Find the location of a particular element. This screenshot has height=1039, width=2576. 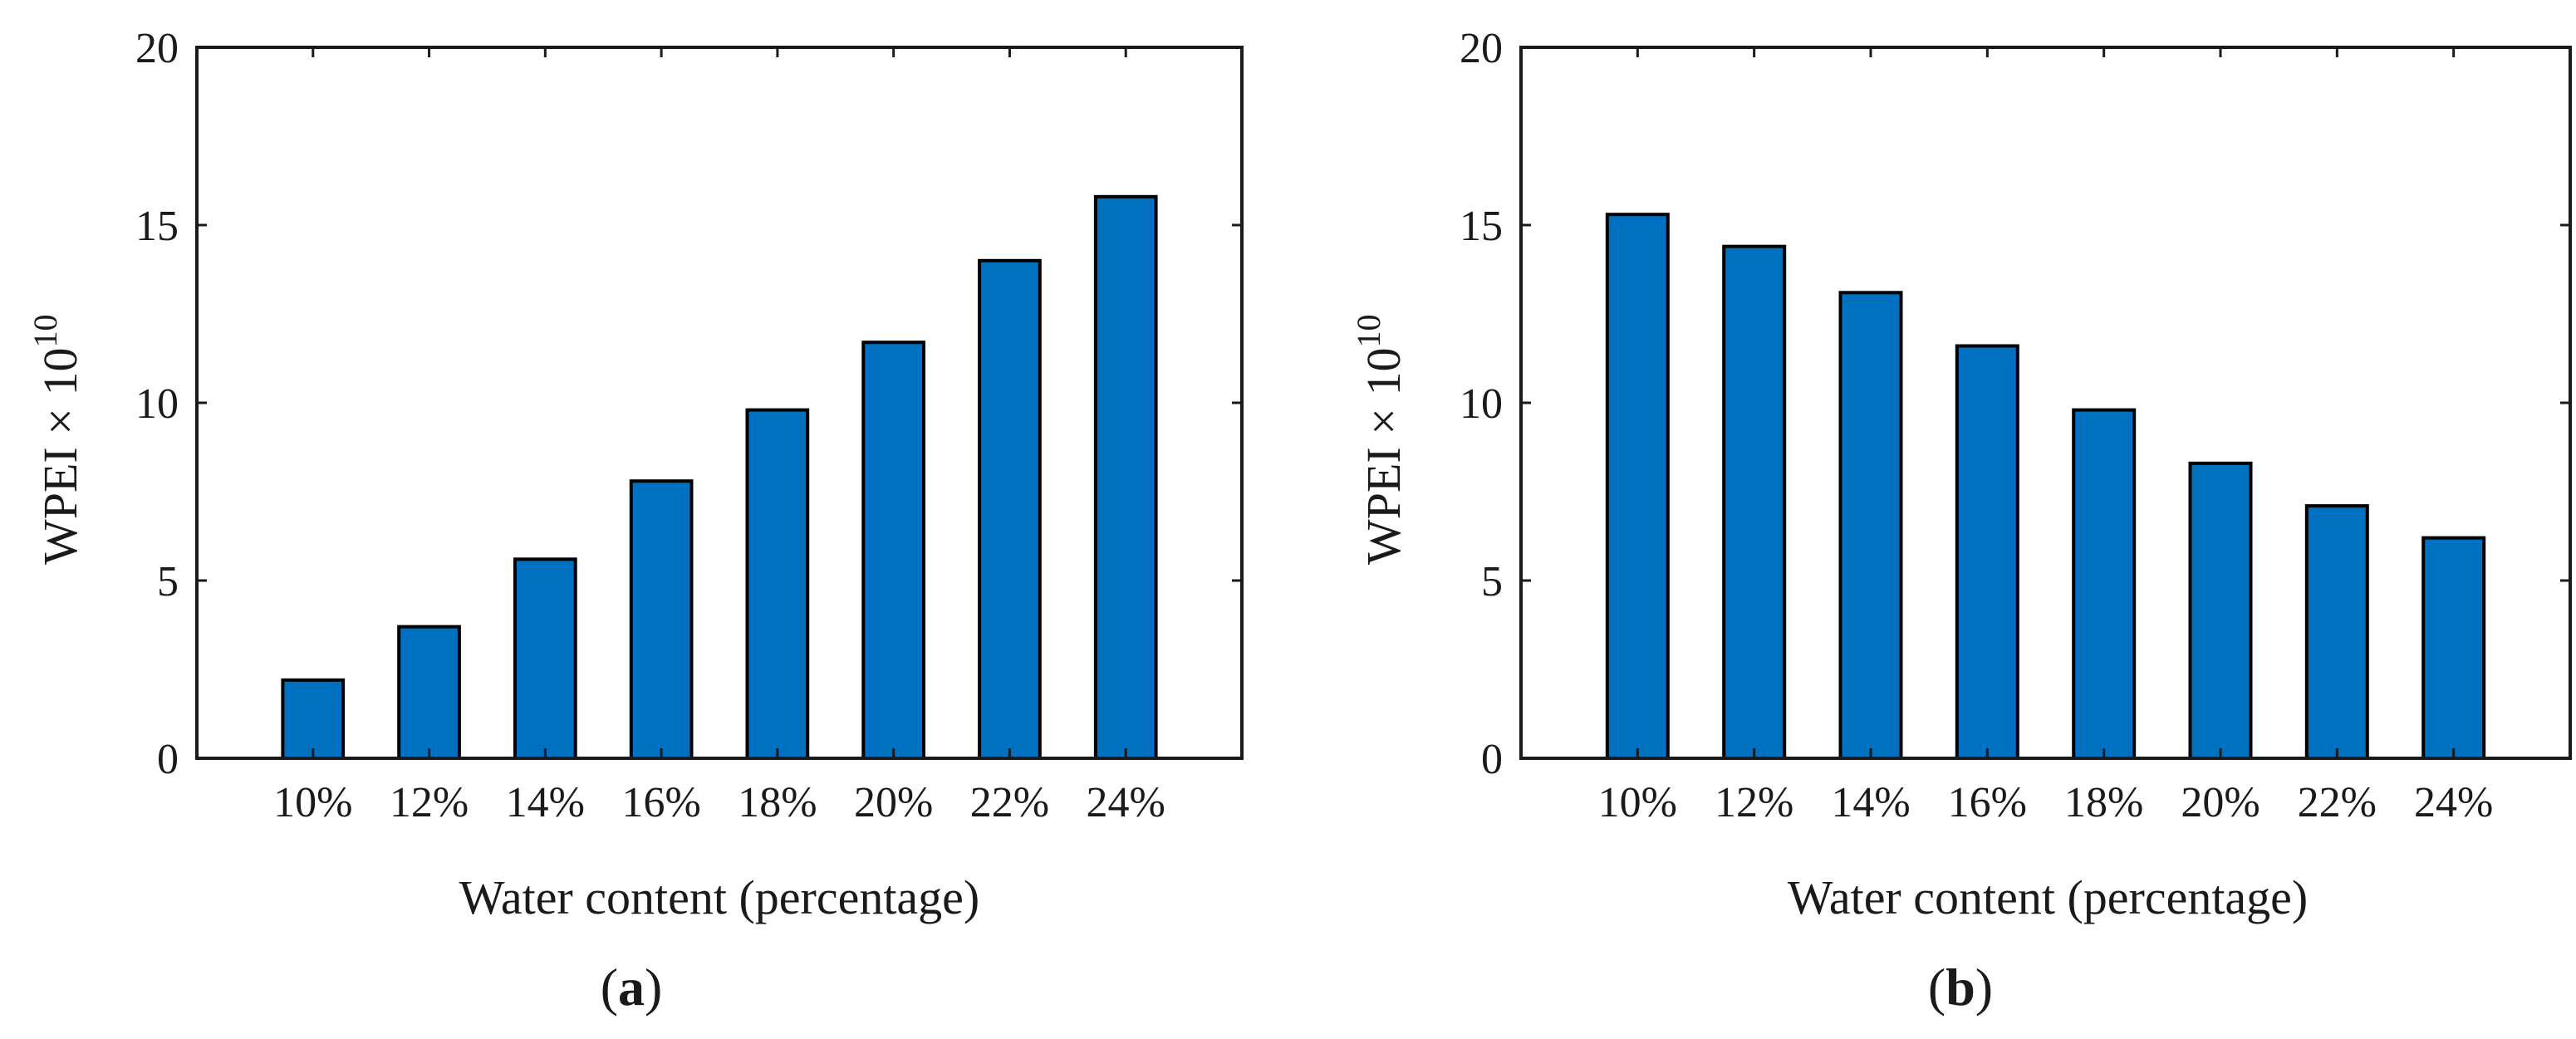

panel-label-letter: b is located at coordinates (1960, 987).